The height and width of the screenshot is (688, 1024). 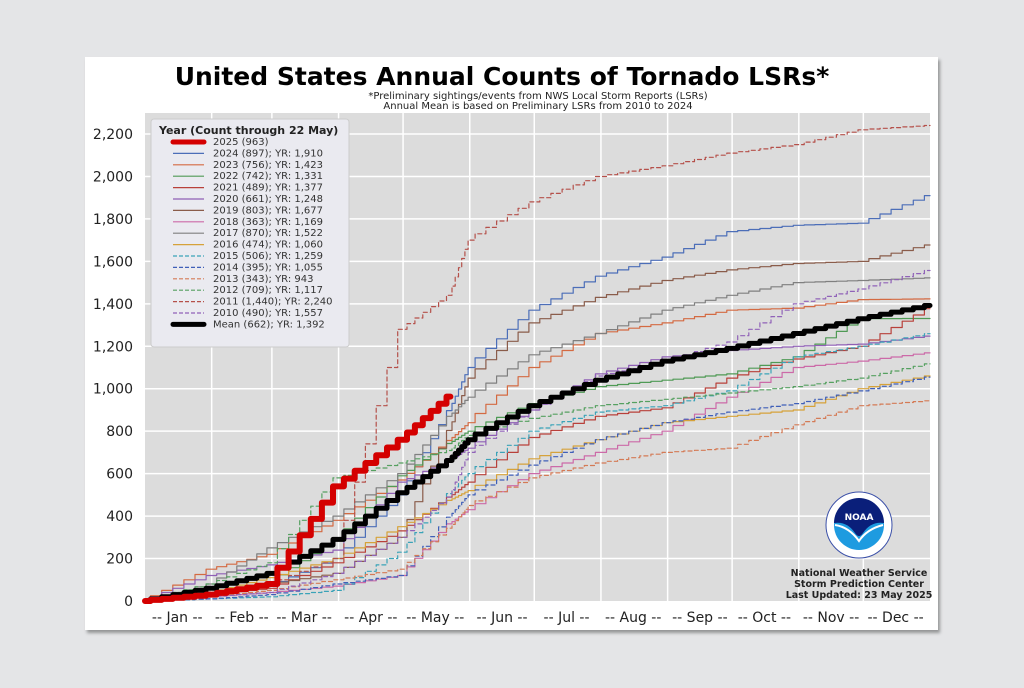 What do you see at coordinates (113, 262) in the screenshot?
I see `y-tick-label: 1,600` at bounding box center [113, 262].